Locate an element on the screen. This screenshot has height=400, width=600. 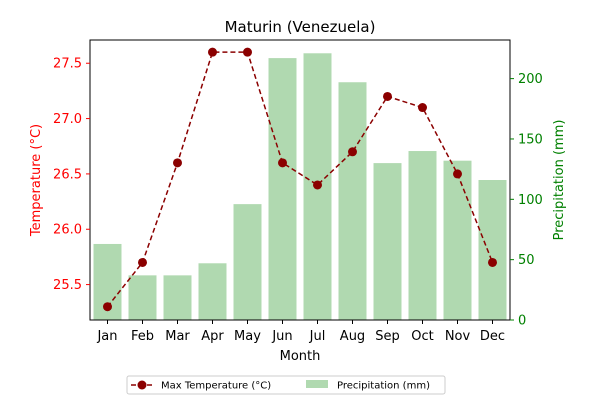
y-left-tick-label: 26.0 is located at coordinates (67, 230).